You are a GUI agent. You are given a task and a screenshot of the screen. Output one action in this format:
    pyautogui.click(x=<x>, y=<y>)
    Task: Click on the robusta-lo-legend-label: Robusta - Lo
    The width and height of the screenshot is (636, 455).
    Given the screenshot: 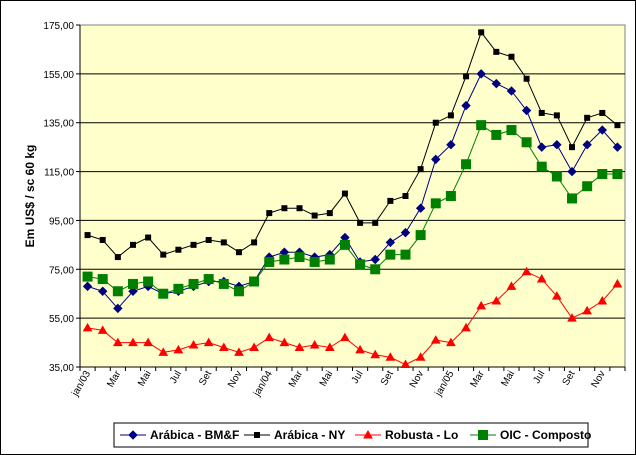 What is the action you would take?
    pyautogui.click(x=421, y=435)
    